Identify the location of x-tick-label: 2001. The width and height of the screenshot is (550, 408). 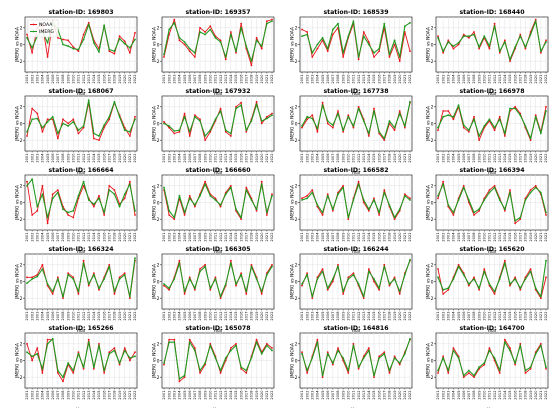
(438, 237).